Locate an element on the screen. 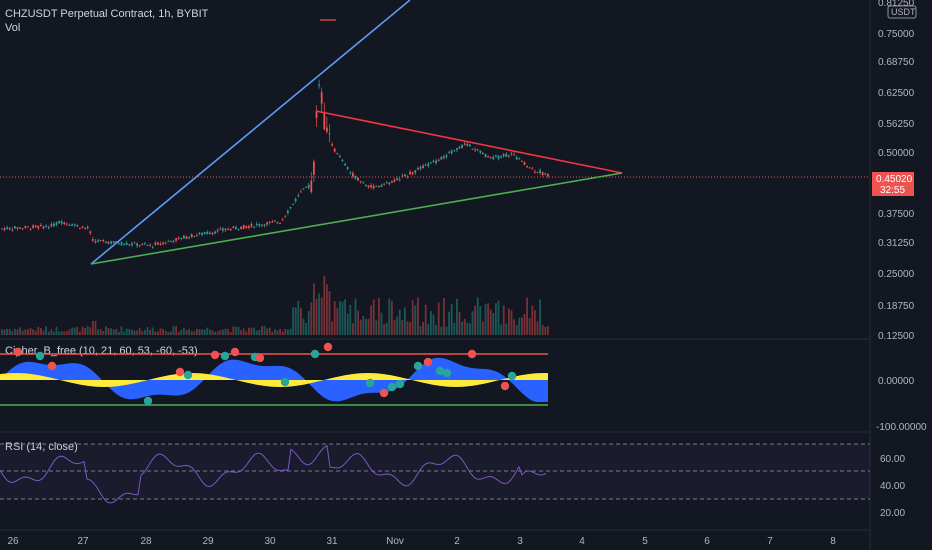  price-tick-label: 0.62500 is located at coordinates (896, 93).